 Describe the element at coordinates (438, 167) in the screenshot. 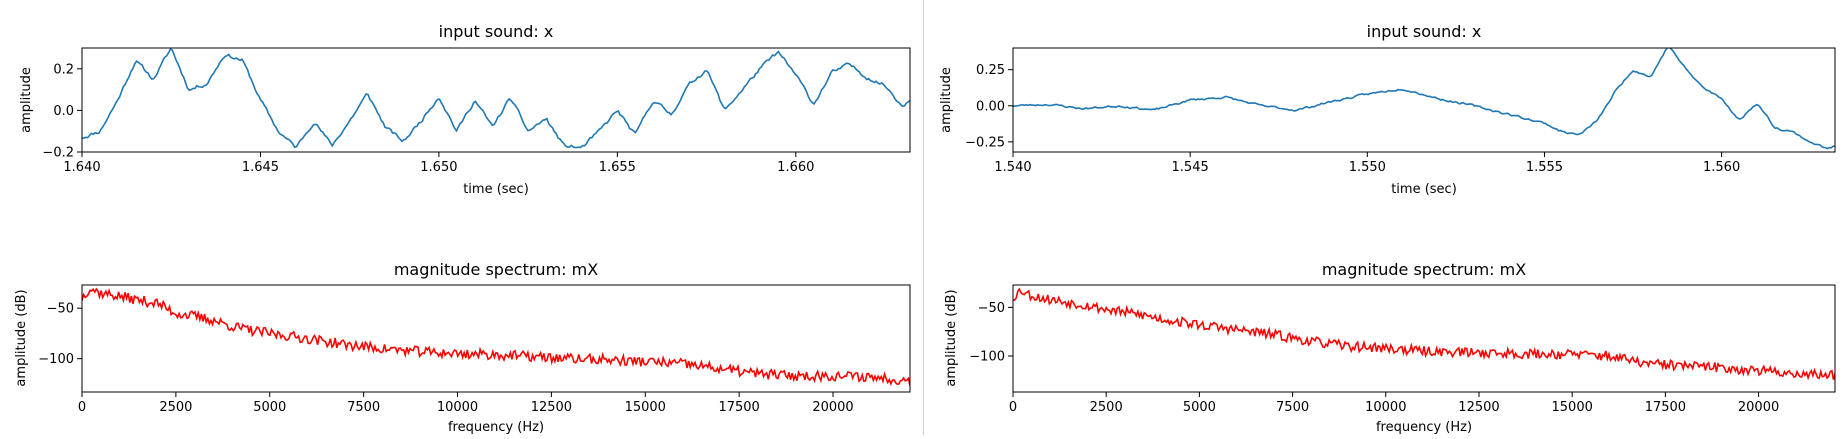

I see `x-tick-label: 1.650` at that location.